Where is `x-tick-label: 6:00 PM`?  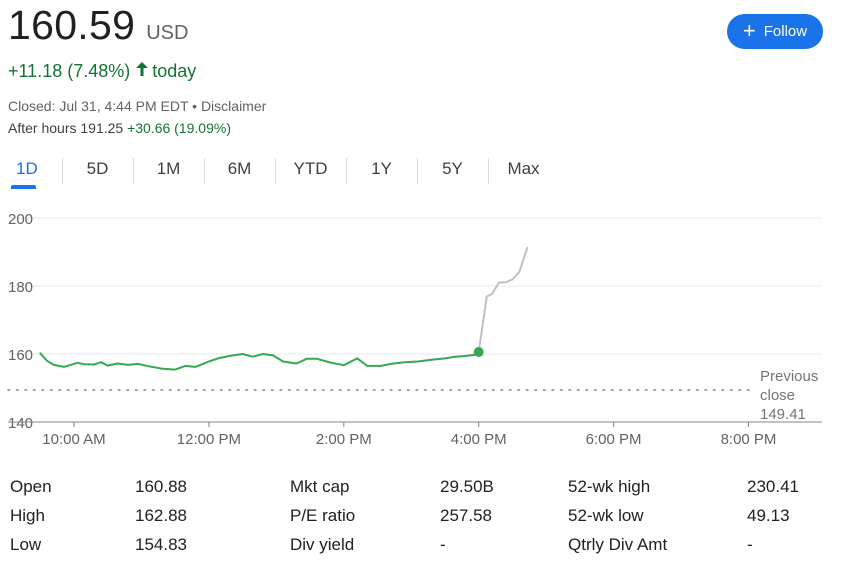 x-tick-label: 6:00 PM is located at coordinates (614, 439).